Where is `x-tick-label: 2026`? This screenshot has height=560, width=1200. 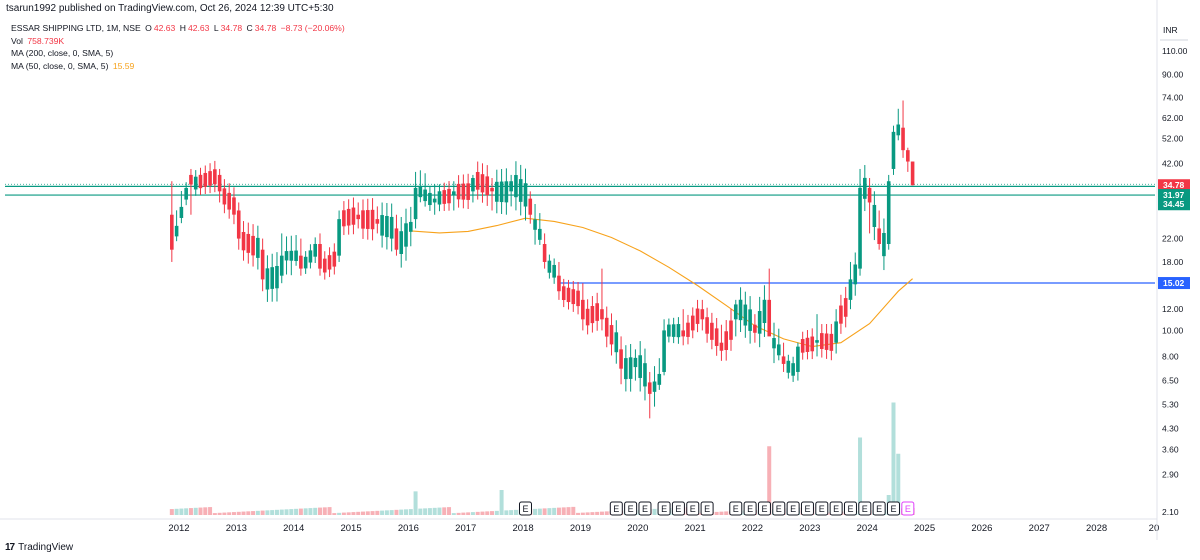 x-tick-label: 2026 is located at coordinates (981, 528).